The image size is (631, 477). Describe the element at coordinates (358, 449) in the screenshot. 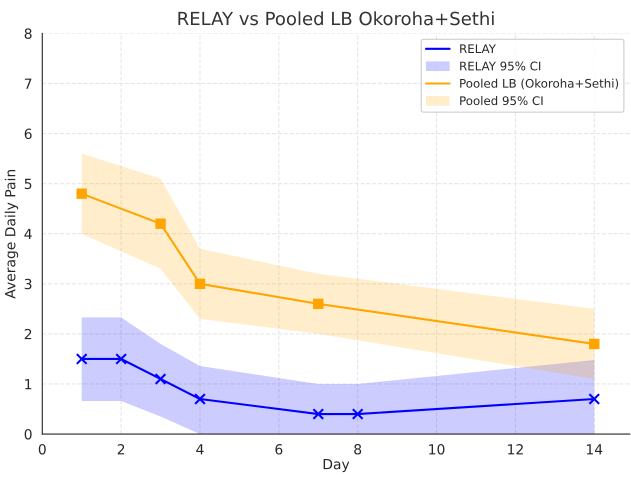

I see `x-tick-label: 8` at that location.